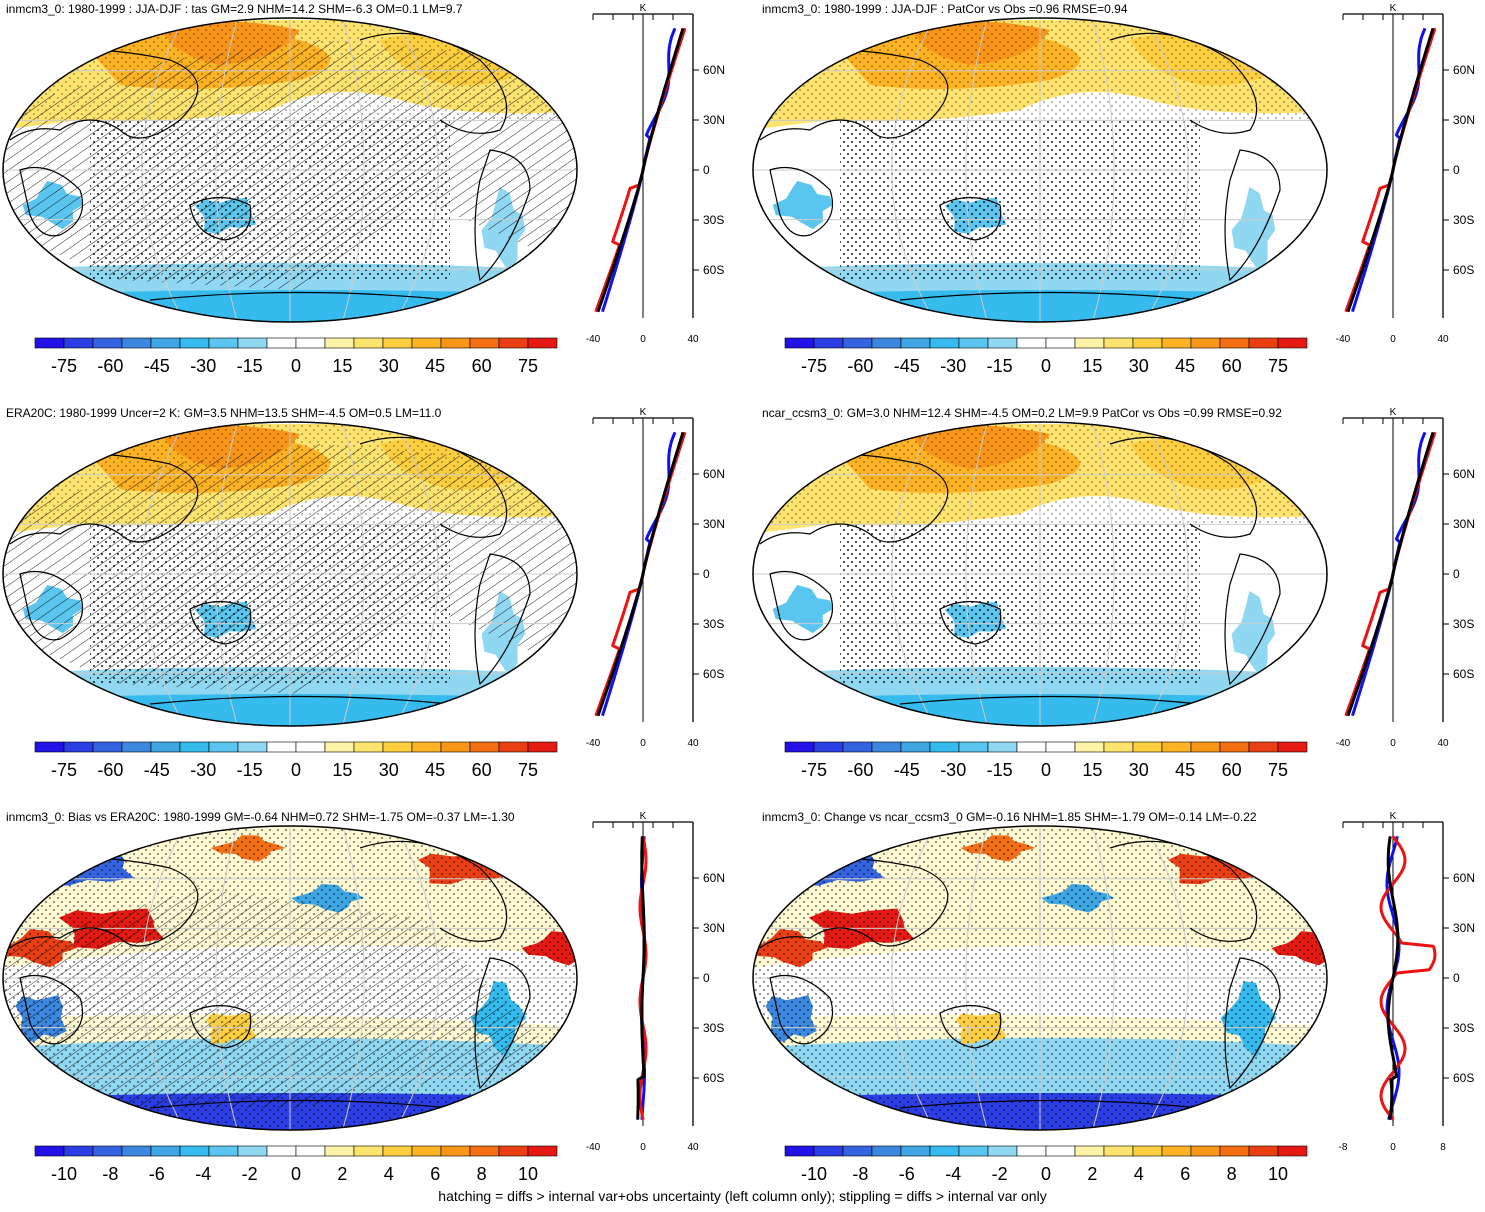 The image size is (1485, 1212). What do you see at coordinates (1443, 1147) in the screenshot?
I see `profile-xtick-label: 8` at bounding box center [1443, 1147].